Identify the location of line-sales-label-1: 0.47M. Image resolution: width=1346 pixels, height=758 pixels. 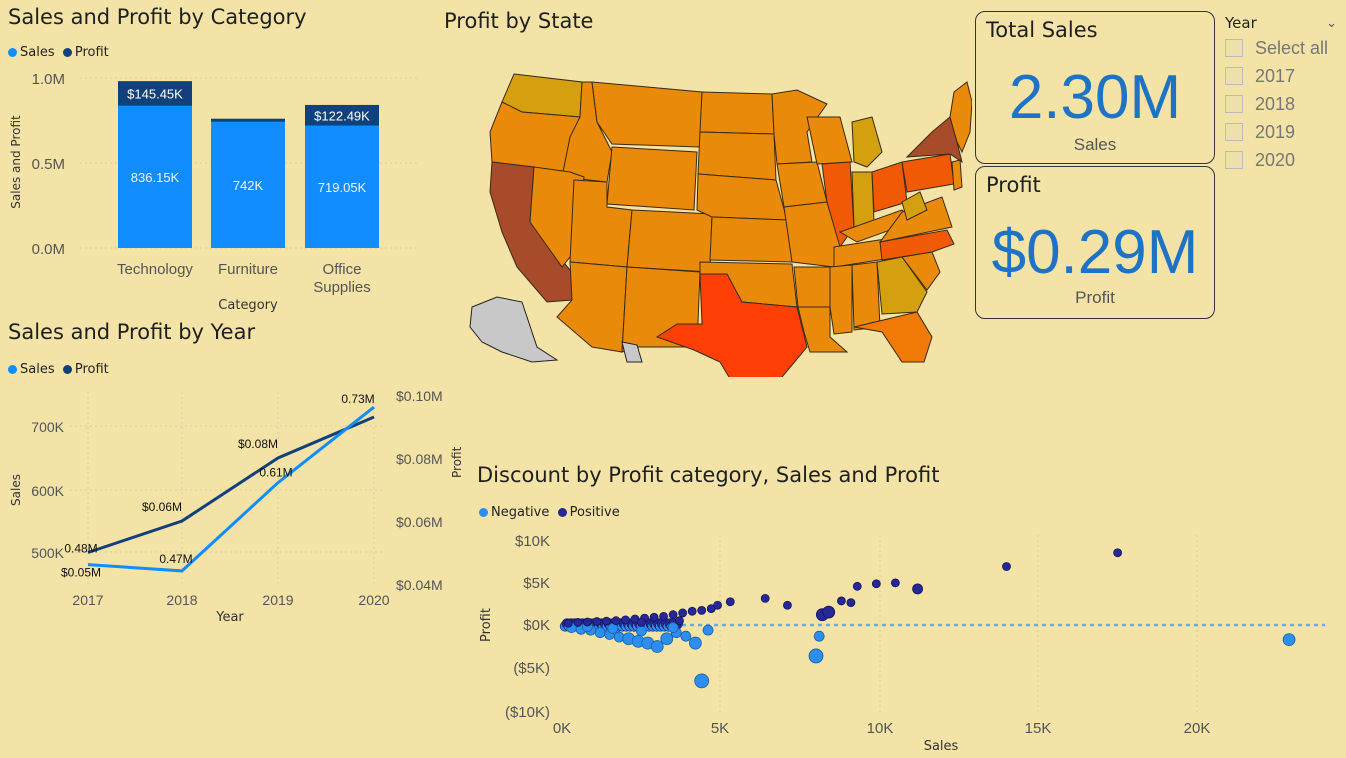
(175, 559).